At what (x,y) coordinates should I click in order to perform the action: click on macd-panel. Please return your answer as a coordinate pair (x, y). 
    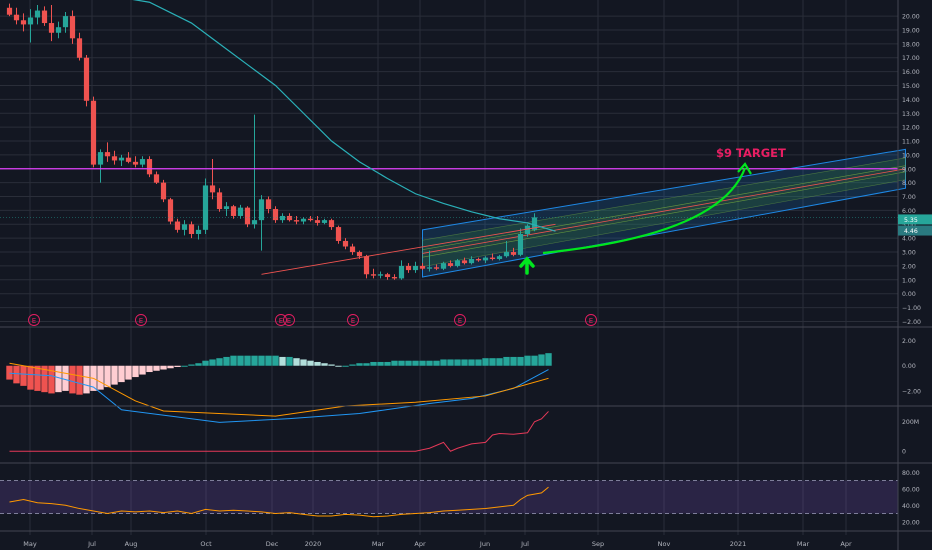
    Looking at the image, I should click on (279, 388).